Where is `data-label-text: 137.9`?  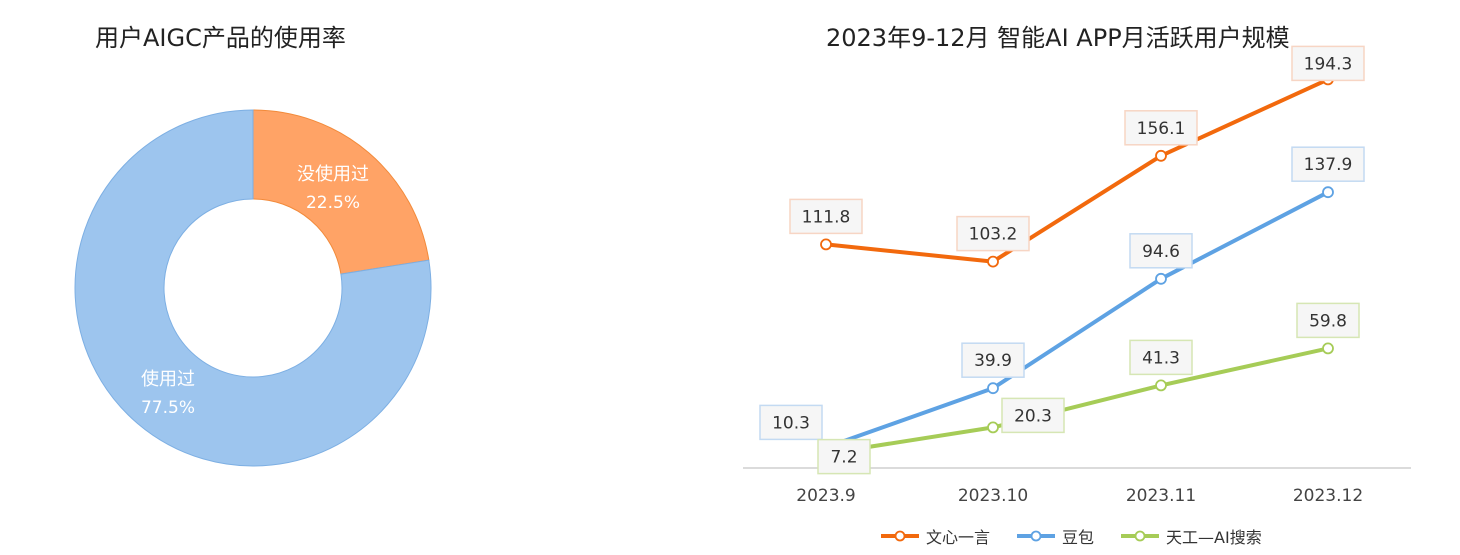
data-label-text: 137.9 is located at coordinates (1328, 165).